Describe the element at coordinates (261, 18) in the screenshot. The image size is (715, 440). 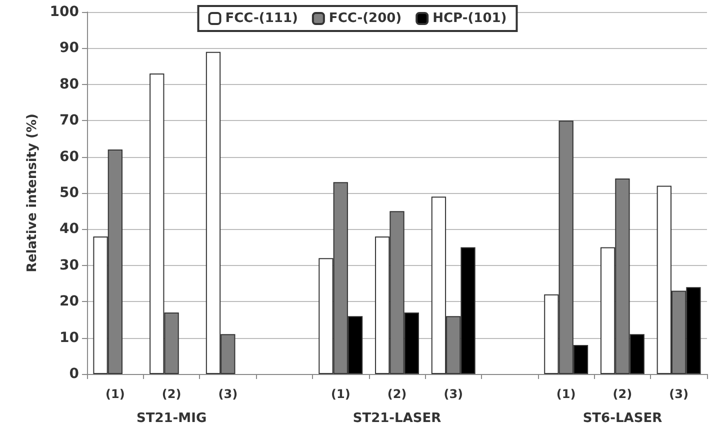
I see `legend-label: FCC-(111)` at that location.